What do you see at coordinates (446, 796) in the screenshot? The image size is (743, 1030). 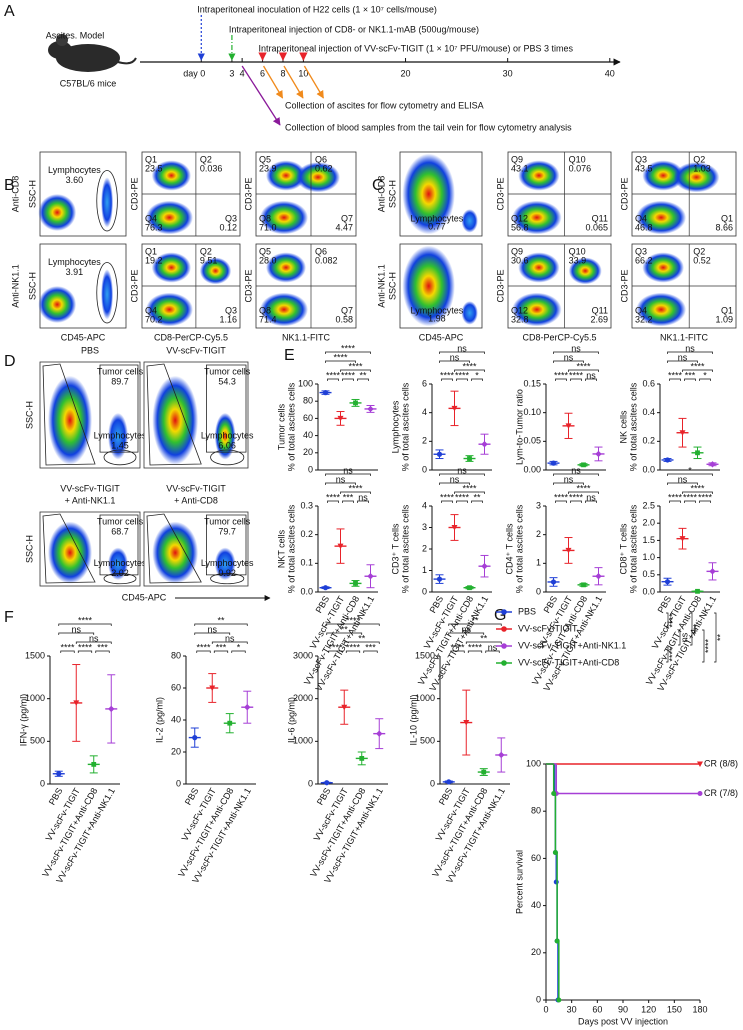 I see `x-tick-label: PBS` at bounding box center [446, 796].